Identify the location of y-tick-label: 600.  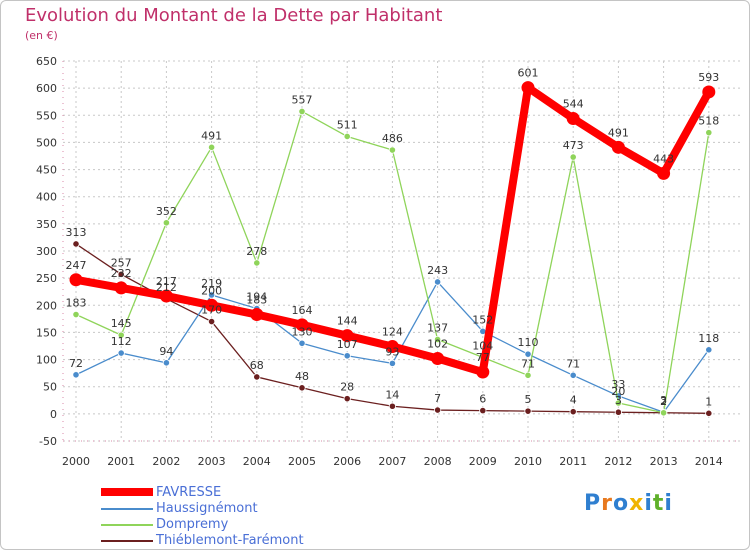
(46, 88).